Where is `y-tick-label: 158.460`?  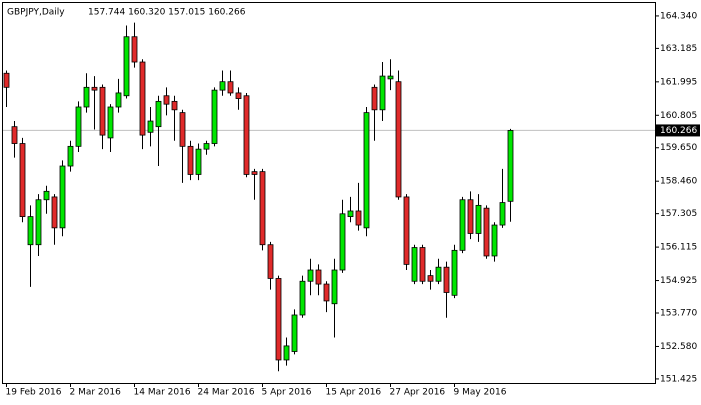 y-tick-label: 158.460 is located at coordinates (678, 182).